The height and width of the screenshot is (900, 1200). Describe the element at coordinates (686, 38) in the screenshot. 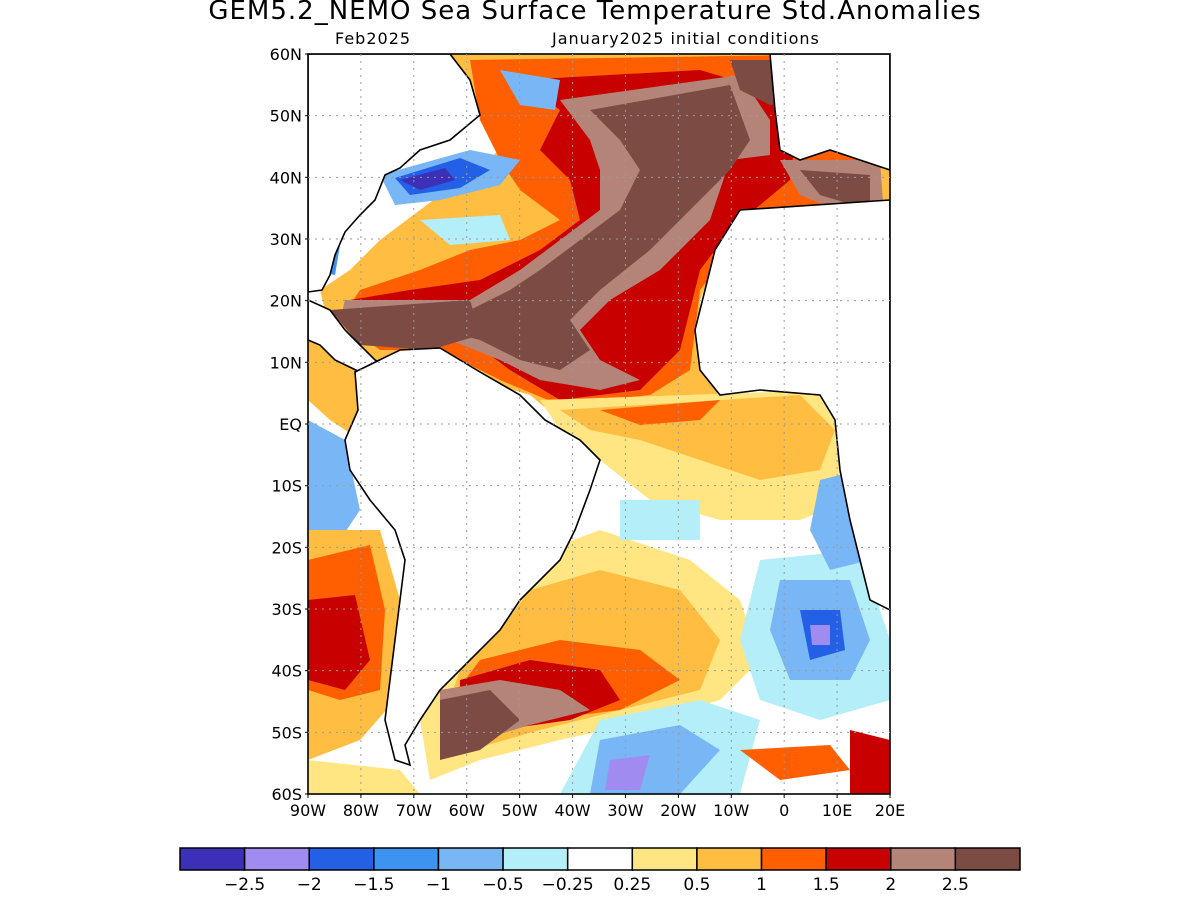

I see `init-conditions-label: January2025 initial conditions` at that location.